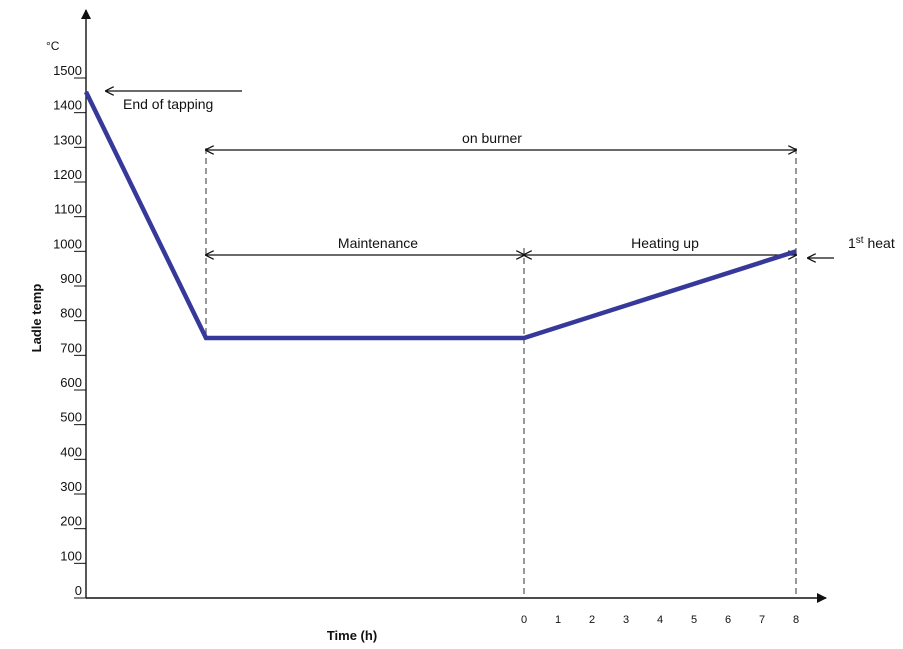 This screenshot has width=903, height=649. I want to click on y-tick-label: 100, so click(71, 555).